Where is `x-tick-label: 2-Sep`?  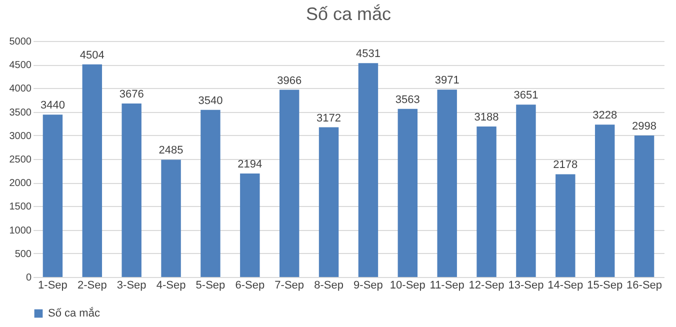 x-tick-label: 2-Sep is located at coordinates (92, 286).